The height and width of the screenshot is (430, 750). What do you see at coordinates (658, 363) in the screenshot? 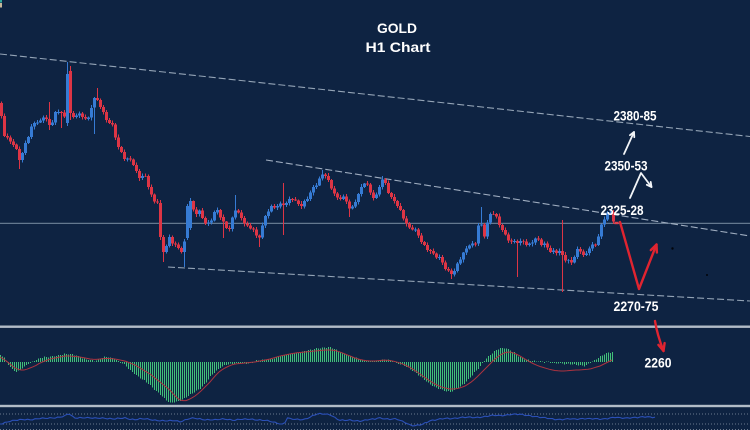
I see `svg-text: 2260` at bounding box center [658, 363].